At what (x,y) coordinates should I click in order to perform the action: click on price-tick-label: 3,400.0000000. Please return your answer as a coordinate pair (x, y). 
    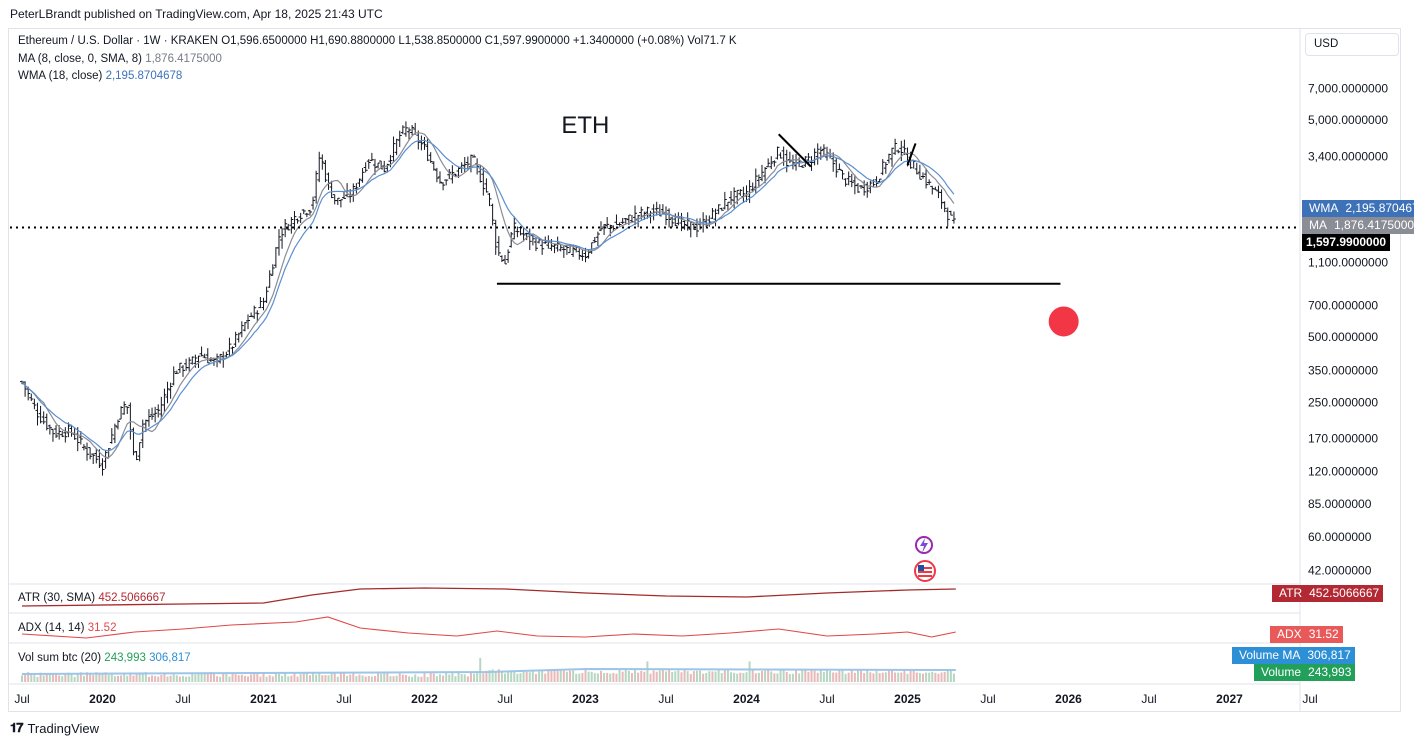
    Looking at the image, I should click on (1348, 156).